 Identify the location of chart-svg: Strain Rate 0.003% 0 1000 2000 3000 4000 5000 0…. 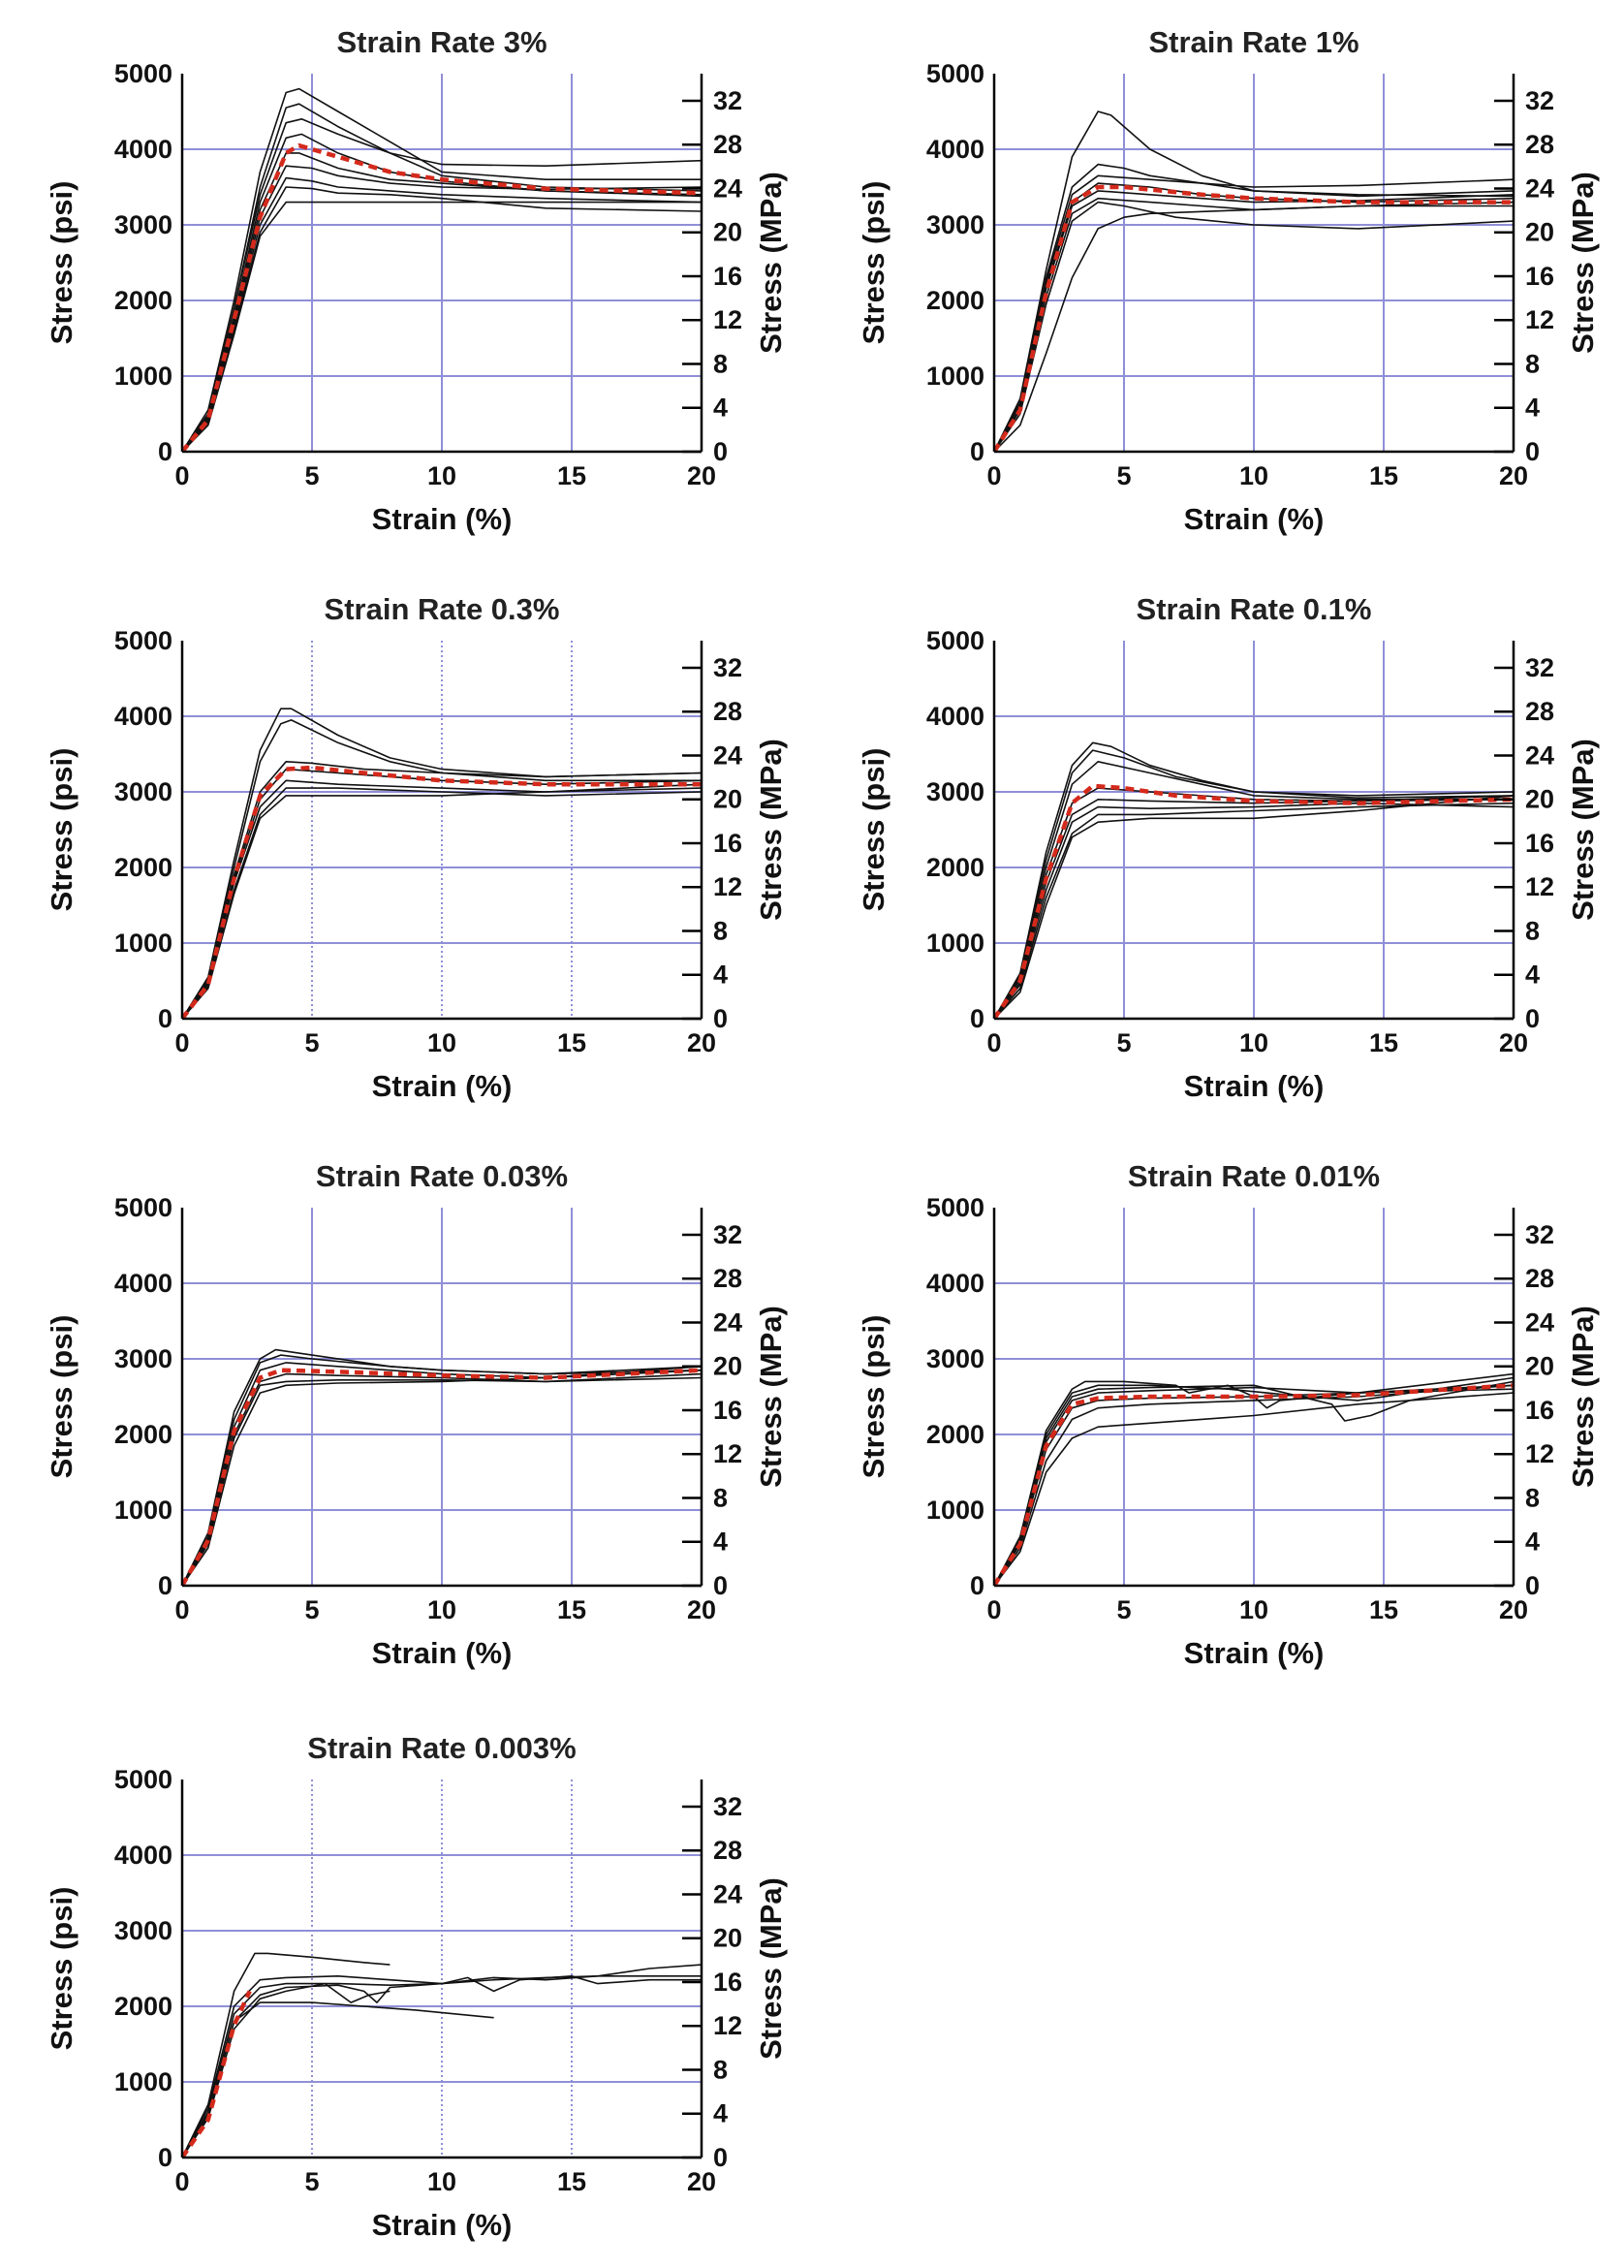
(417, 1987).